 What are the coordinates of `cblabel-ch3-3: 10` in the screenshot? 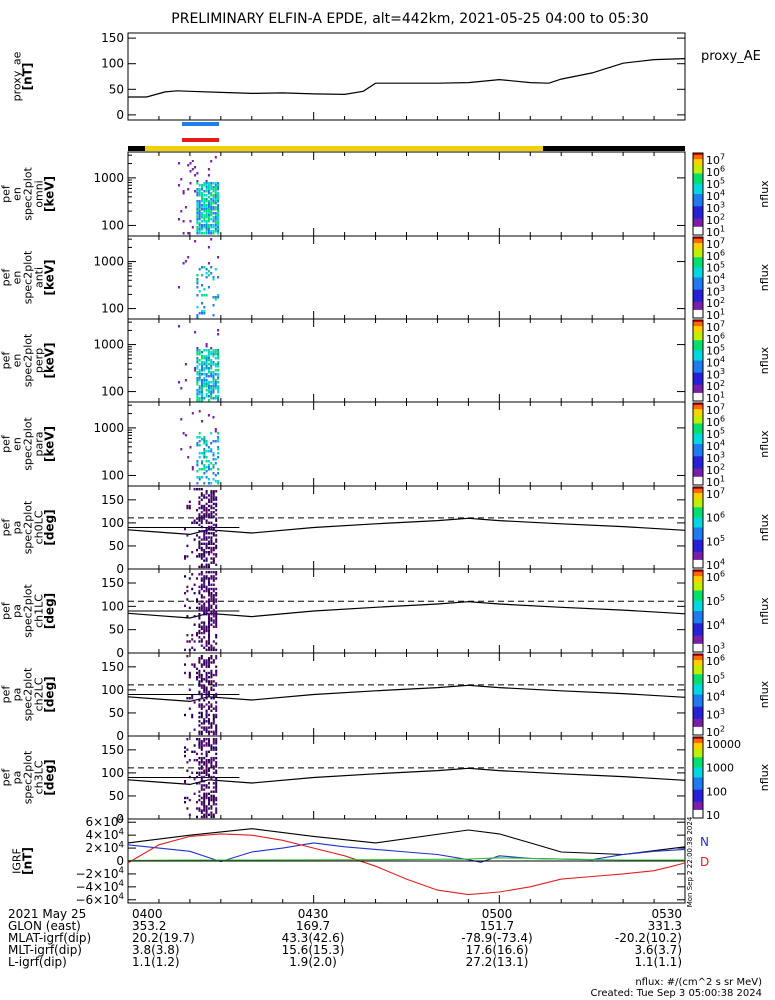 It's located at (713, 815).